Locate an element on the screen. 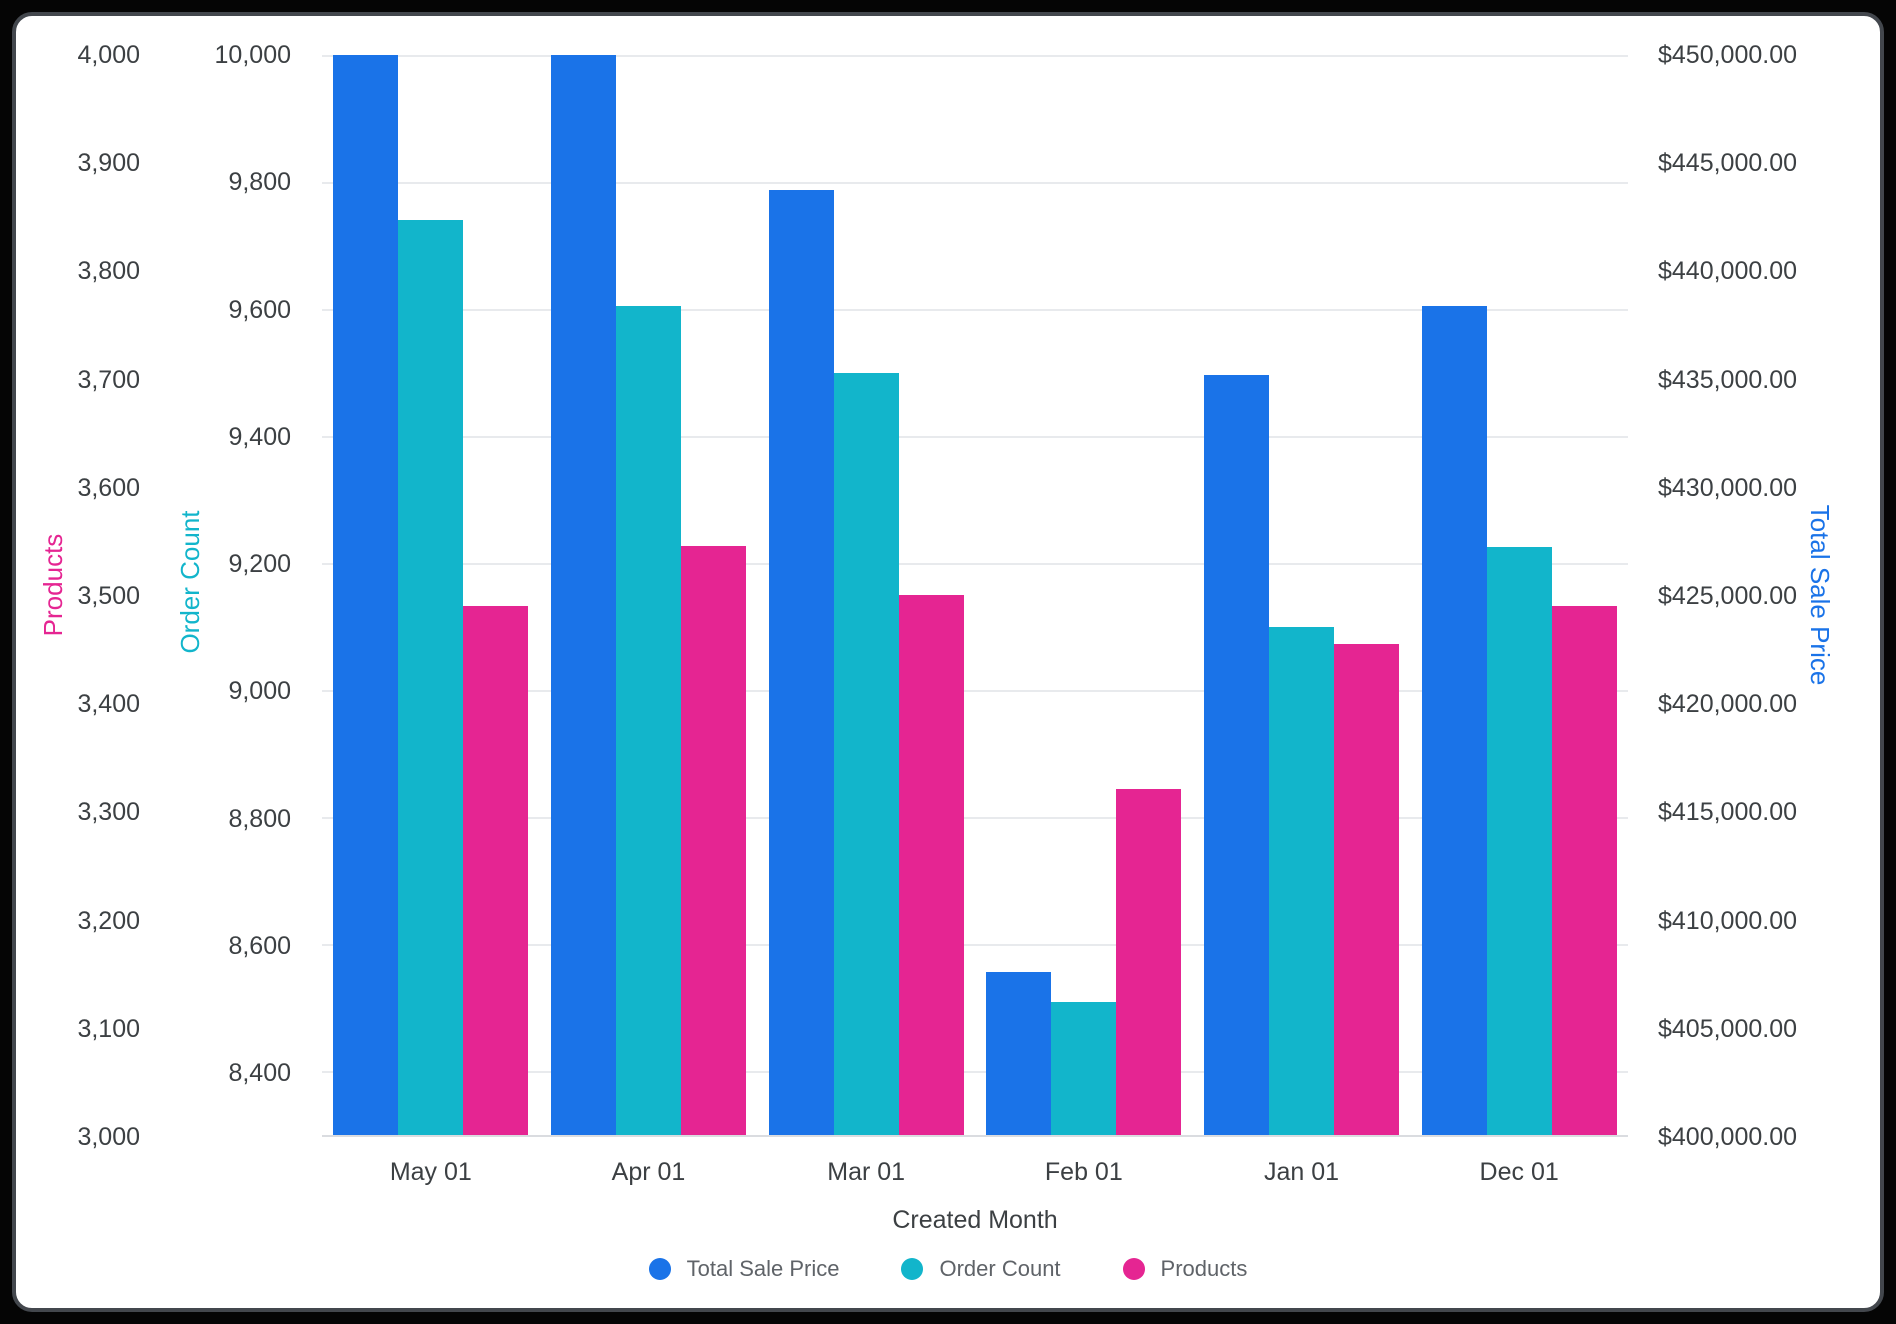  y-tick-label: $450,000.00 is located at coordinates (1728, 55).